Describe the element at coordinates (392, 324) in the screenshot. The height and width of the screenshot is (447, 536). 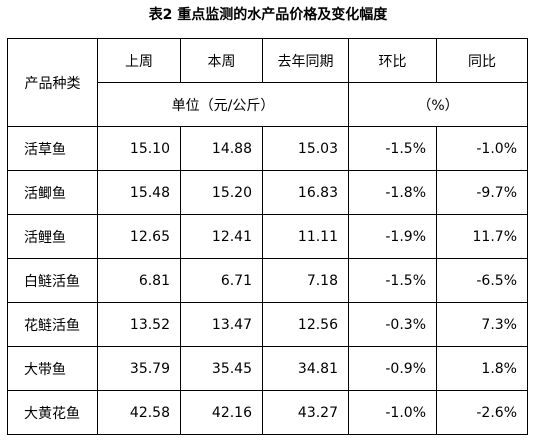
I see `value-cell: -0.3%` at that location.